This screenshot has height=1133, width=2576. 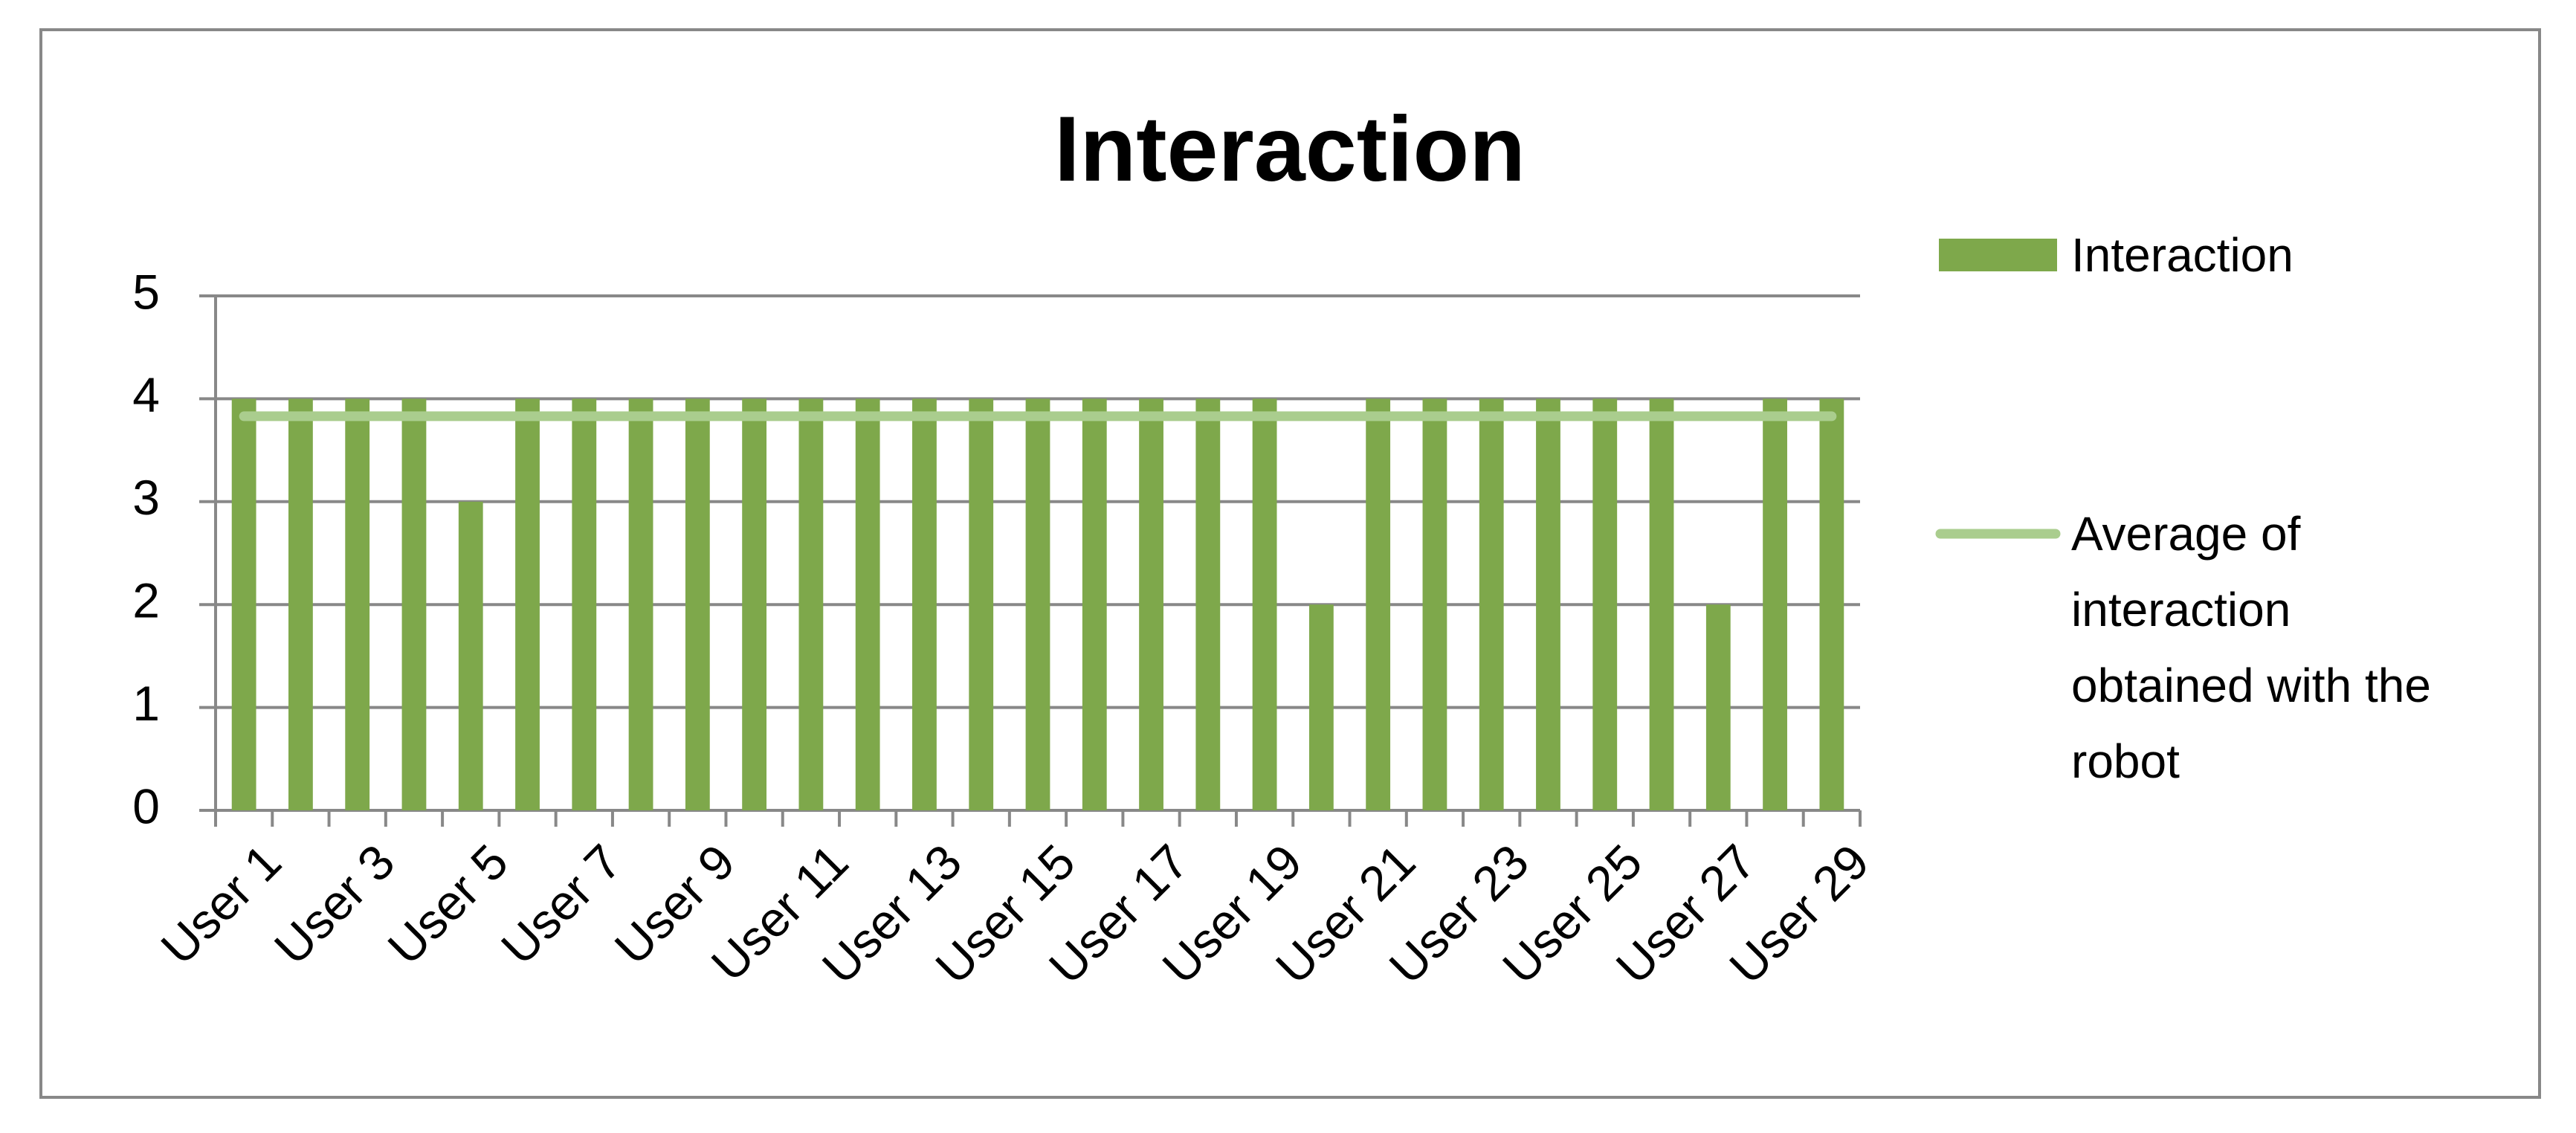 What do you see at coordinates (146, 395) in the screenshot?
I see `y-tick-label: 4` at bounding box center [146, 395].